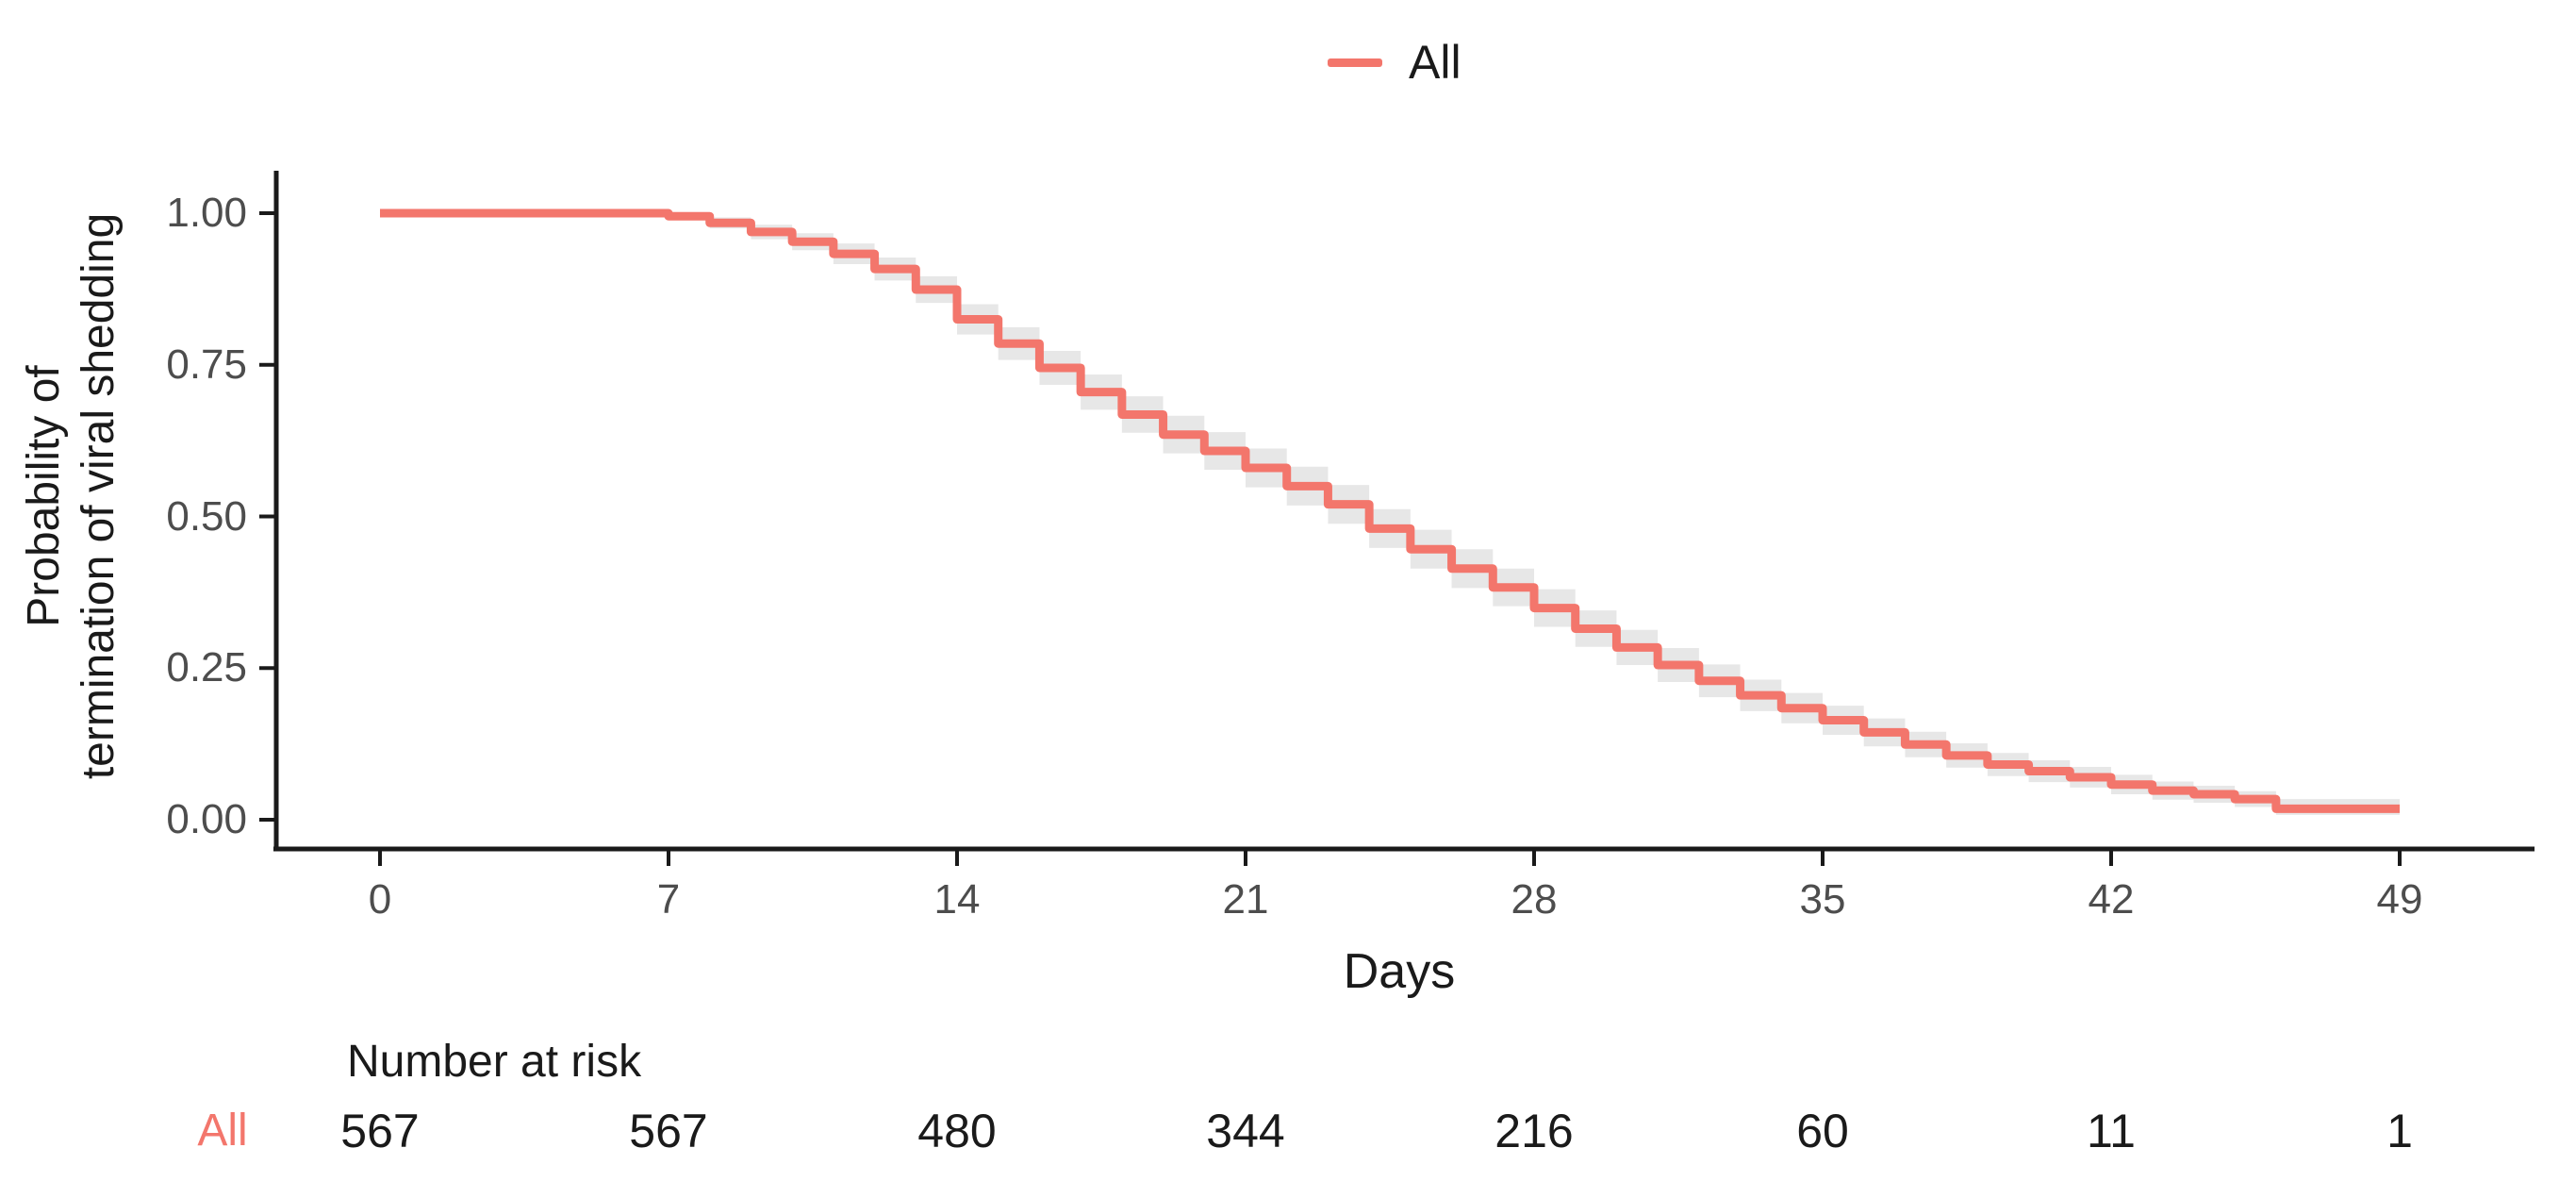  What do you see at coordinates (2399, 899) in the screenshot?
I see `x-tick-label: 49` at bounding box center [2399, 899].